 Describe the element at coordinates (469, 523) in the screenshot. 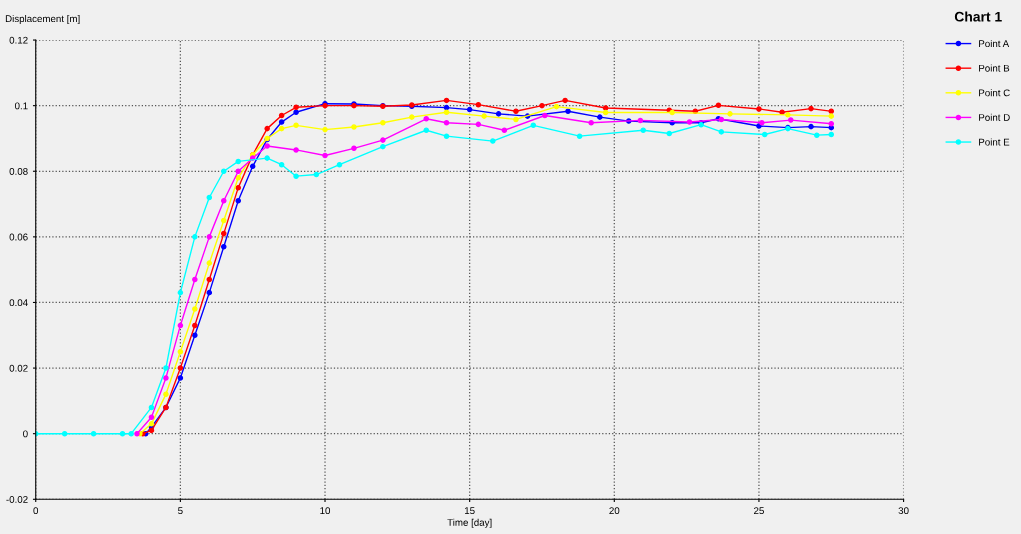

I see `x-axis-title: Time [day]` at that location.